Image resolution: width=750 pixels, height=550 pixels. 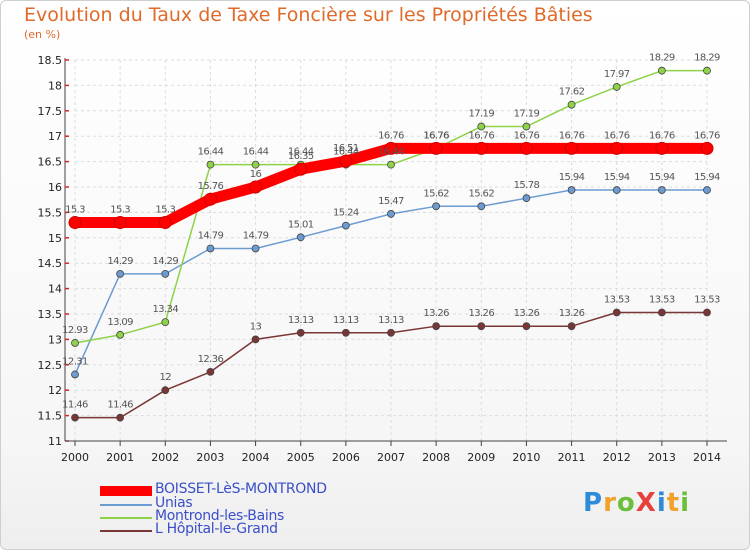 What do you see at coordinates (301, 224) in the screenshot?
I see `data-label: 15.01` at bounding box center [301, 224].